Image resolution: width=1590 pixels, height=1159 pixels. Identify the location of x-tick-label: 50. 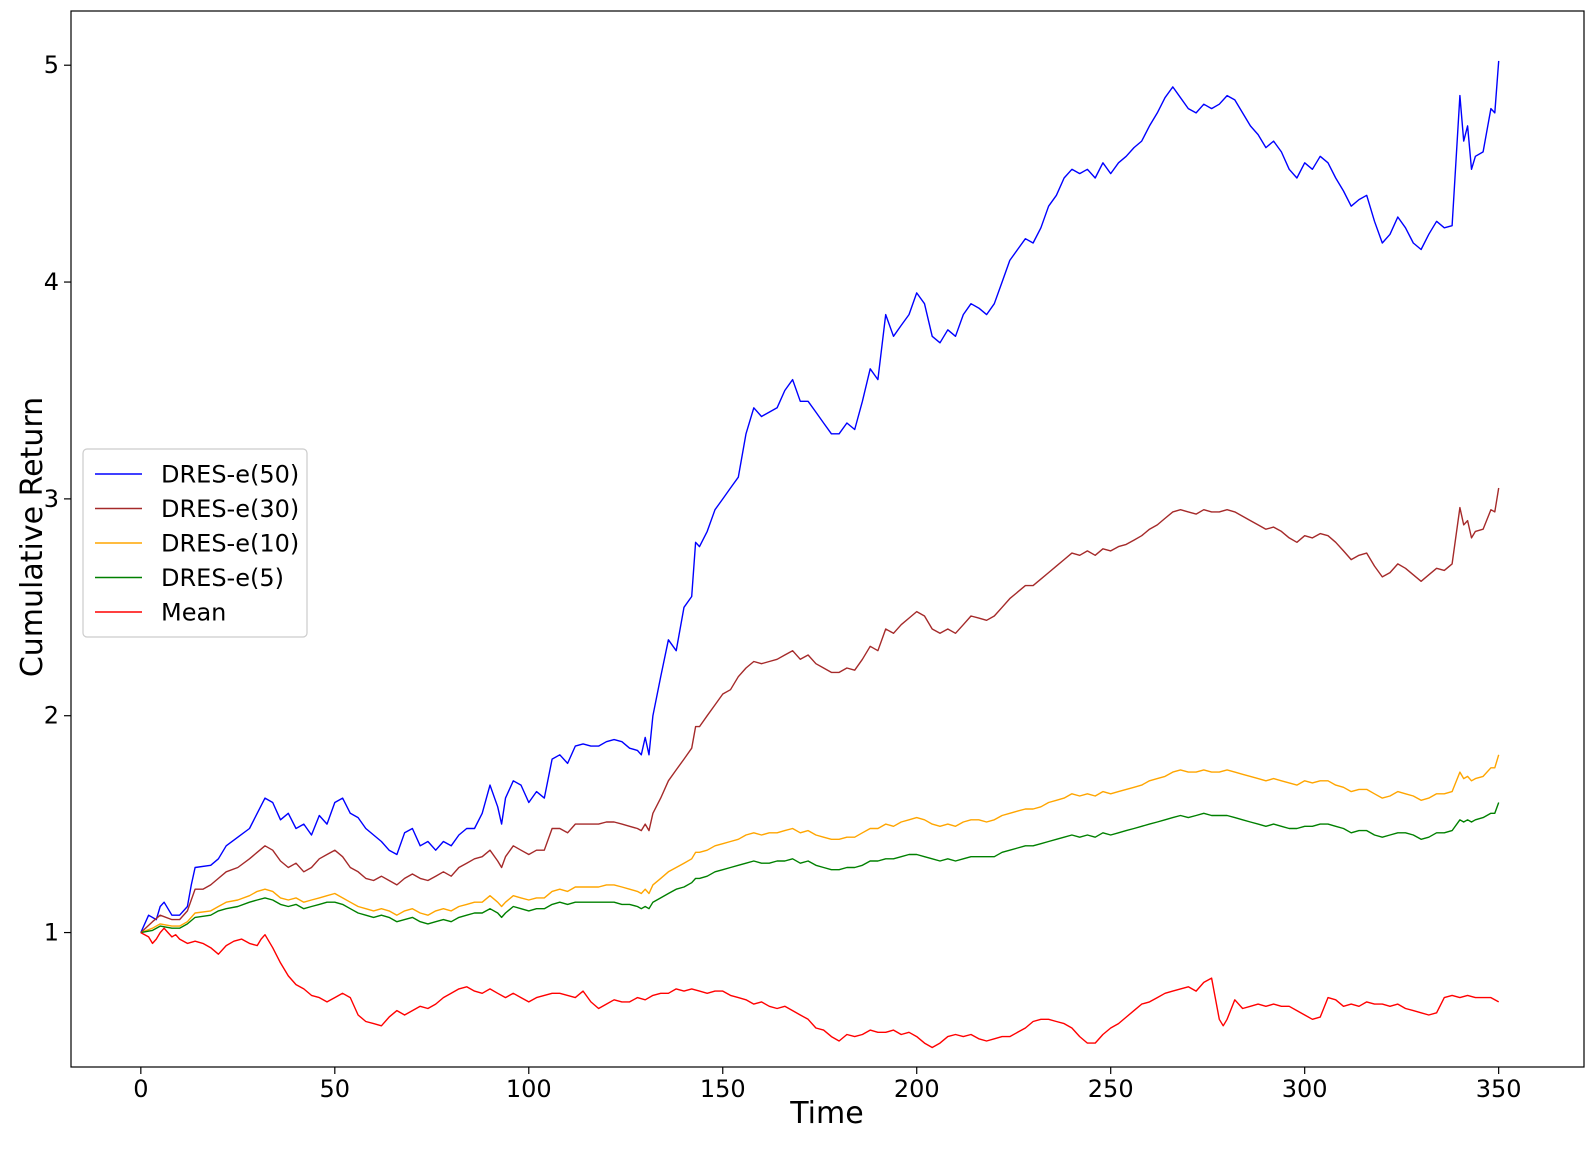
(335, 1089).